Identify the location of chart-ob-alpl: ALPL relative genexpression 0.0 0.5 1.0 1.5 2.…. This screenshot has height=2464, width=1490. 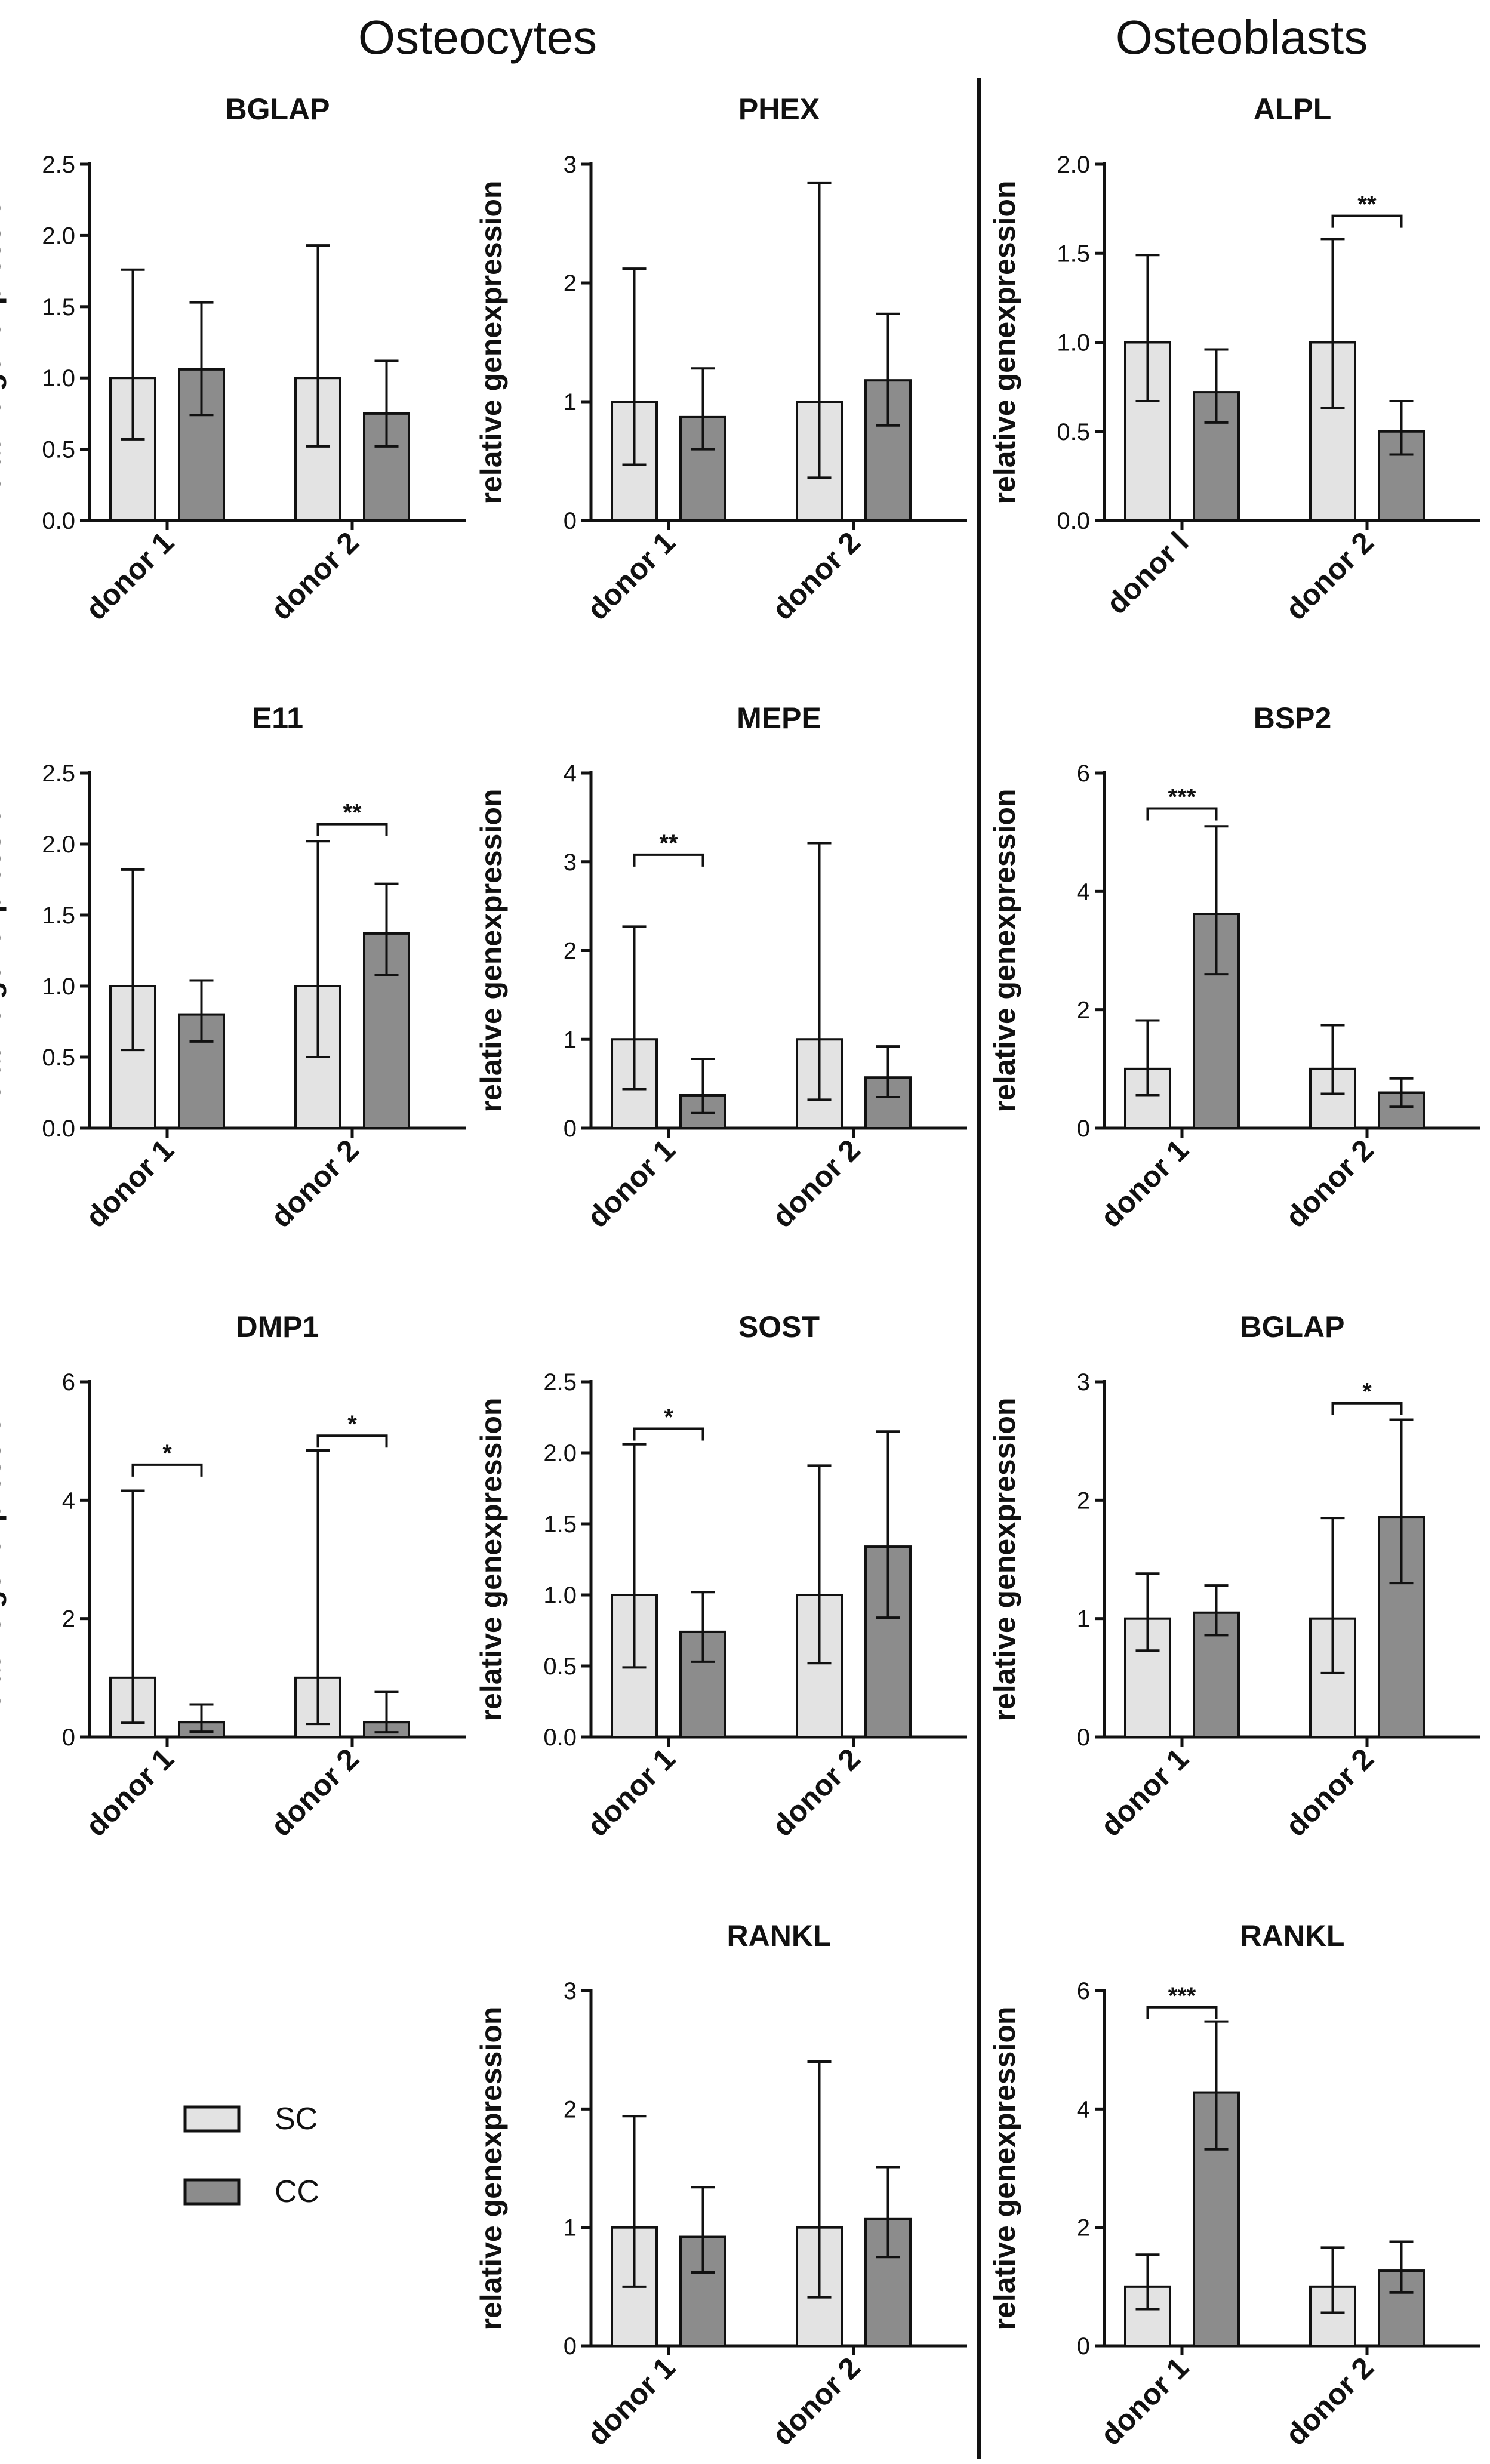
(1234, 359).